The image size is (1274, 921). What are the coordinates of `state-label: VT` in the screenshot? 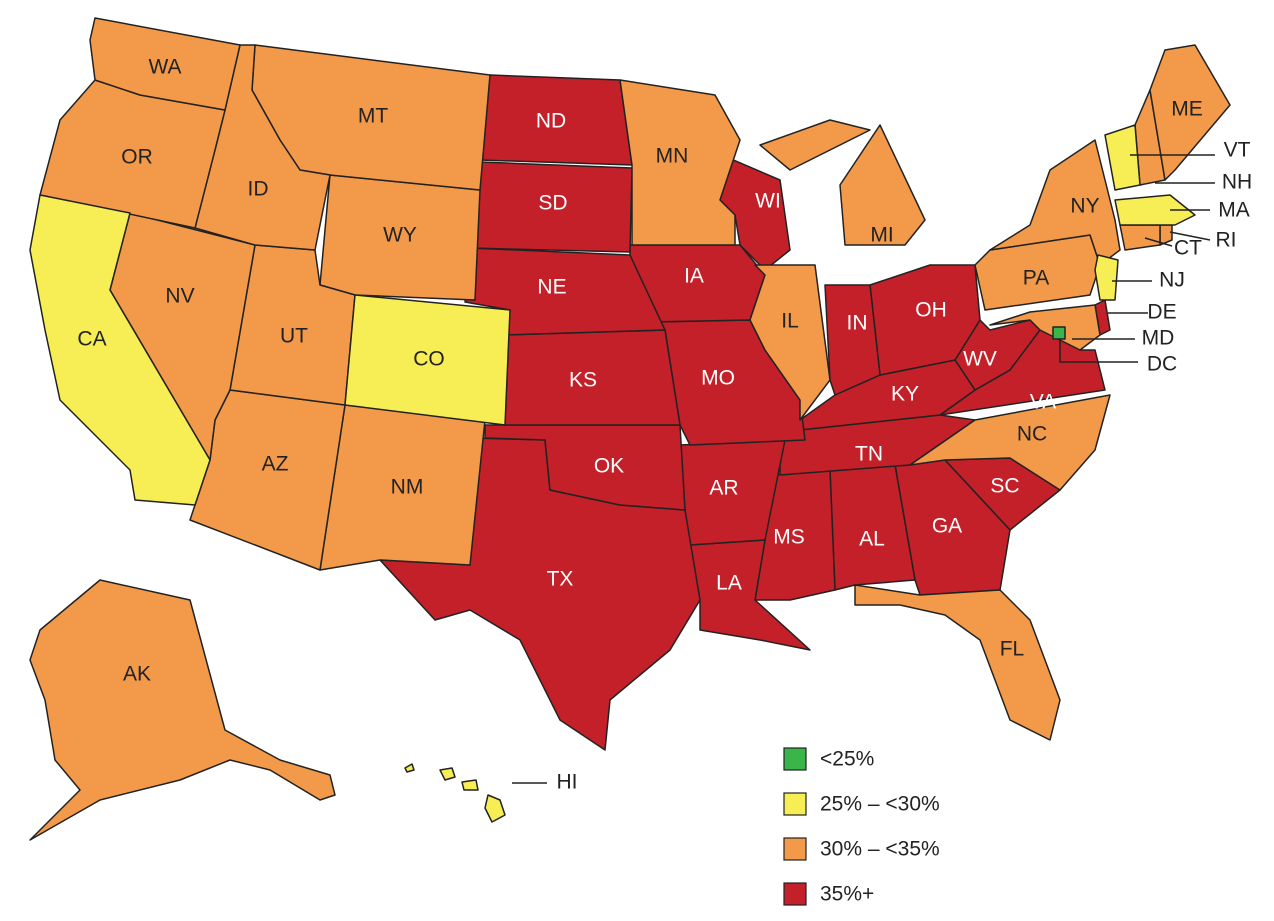 It's located at (1237, 150).